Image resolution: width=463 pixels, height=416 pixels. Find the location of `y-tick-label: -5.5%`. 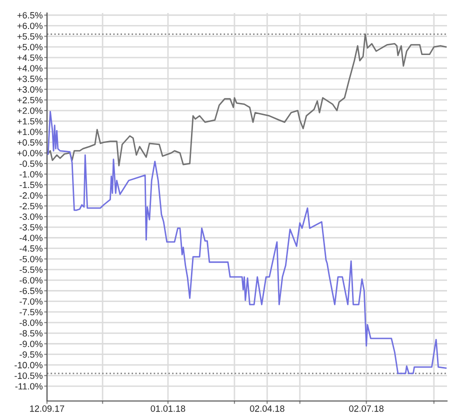

y-tick-label: -5.5% is located at coordinates (31, 269).